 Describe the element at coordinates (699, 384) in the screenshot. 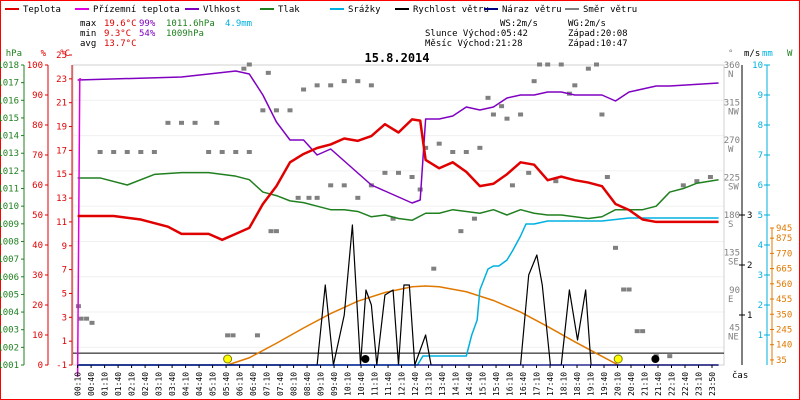

I see `x-tick-label: 23:10` at that location.